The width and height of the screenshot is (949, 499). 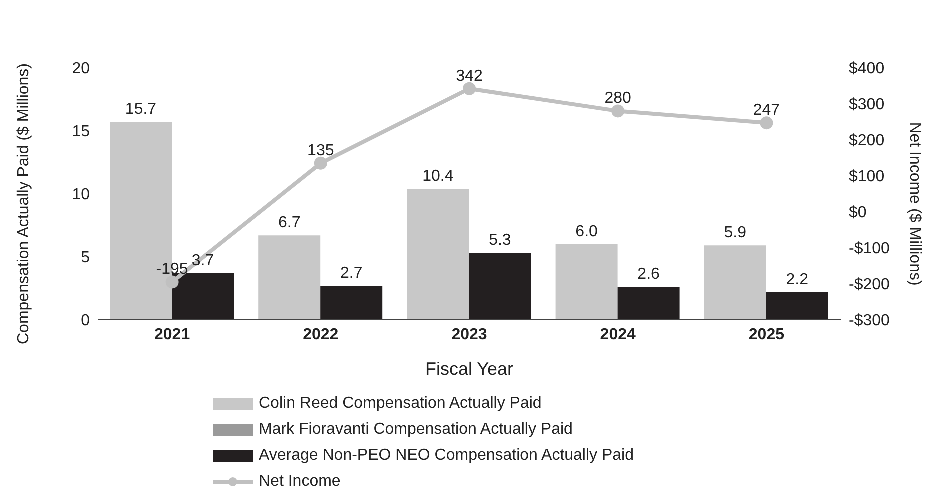 I want to click on data-label: 6.7, so click(x=289, y=223).